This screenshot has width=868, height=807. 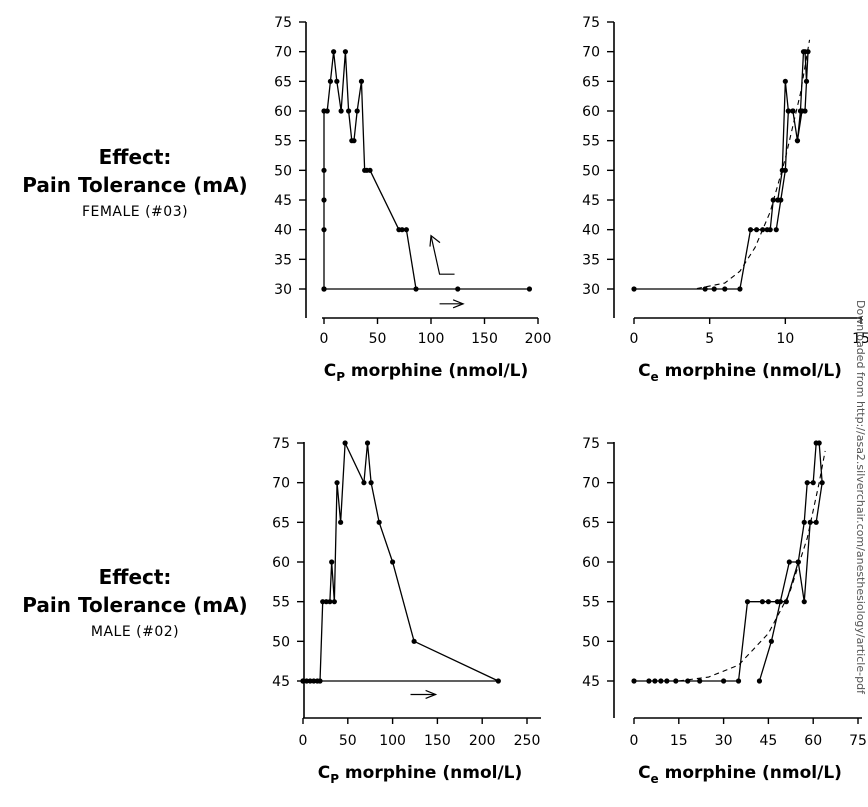 I want to click on arrow-shaft, so click(x=442, y=255).